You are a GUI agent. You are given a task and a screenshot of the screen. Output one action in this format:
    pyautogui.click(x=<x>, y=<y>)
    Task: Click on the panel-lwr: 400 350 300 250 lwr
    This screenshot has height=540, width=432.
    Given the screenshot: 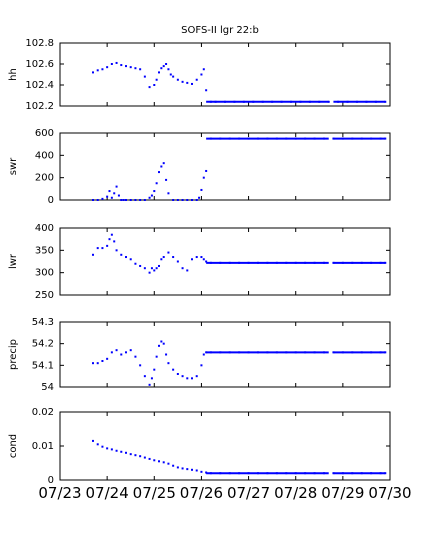 What is the action you would take?
    pyautogui.click(x=199, y=262)
    